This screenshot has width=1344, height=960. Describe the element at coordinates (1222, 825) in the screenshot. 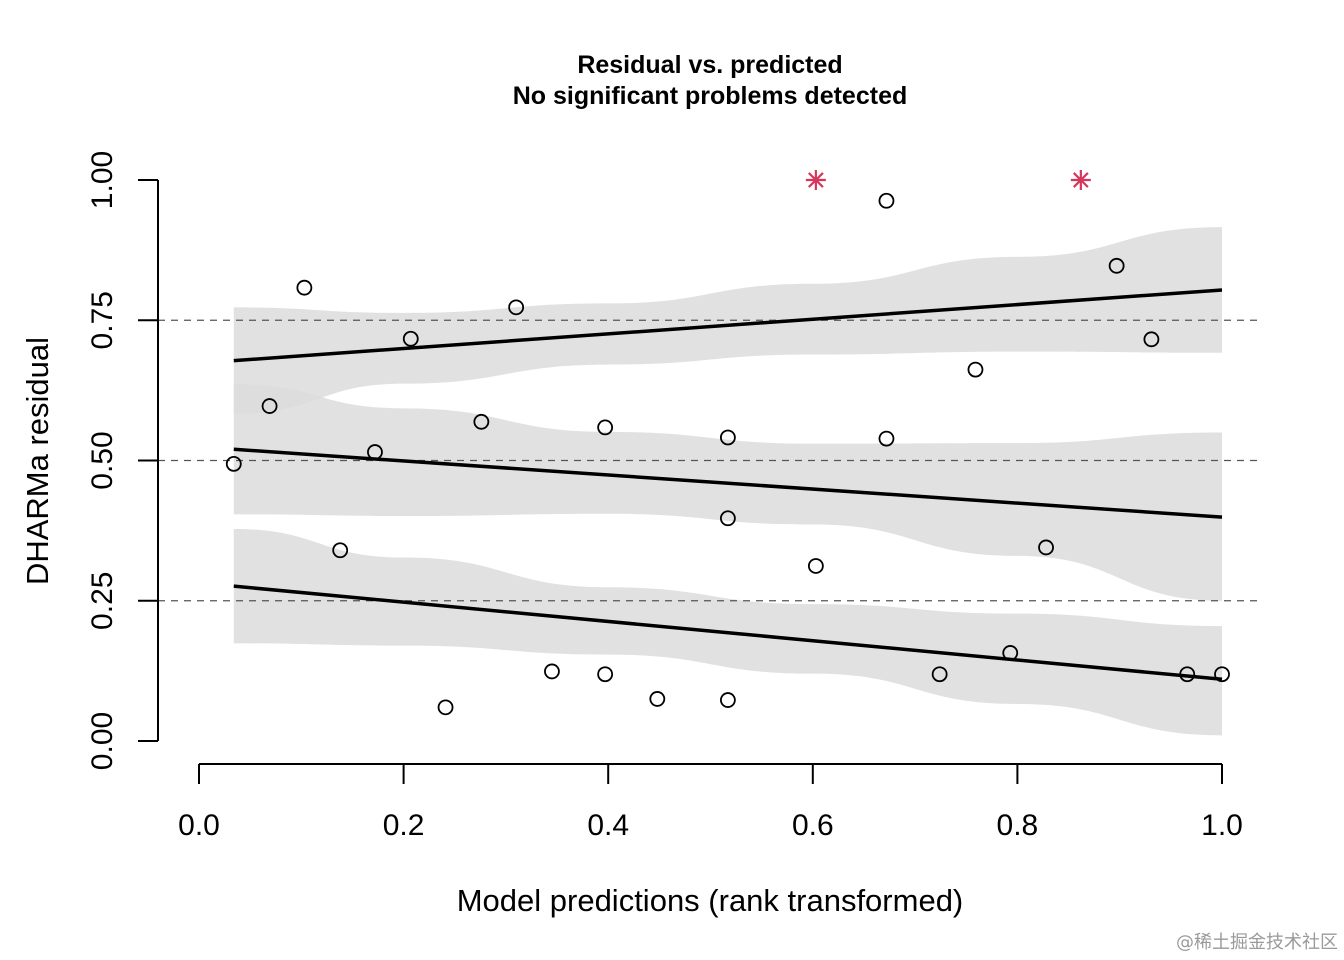

I see `x-tick-label: 1.0` at that location.